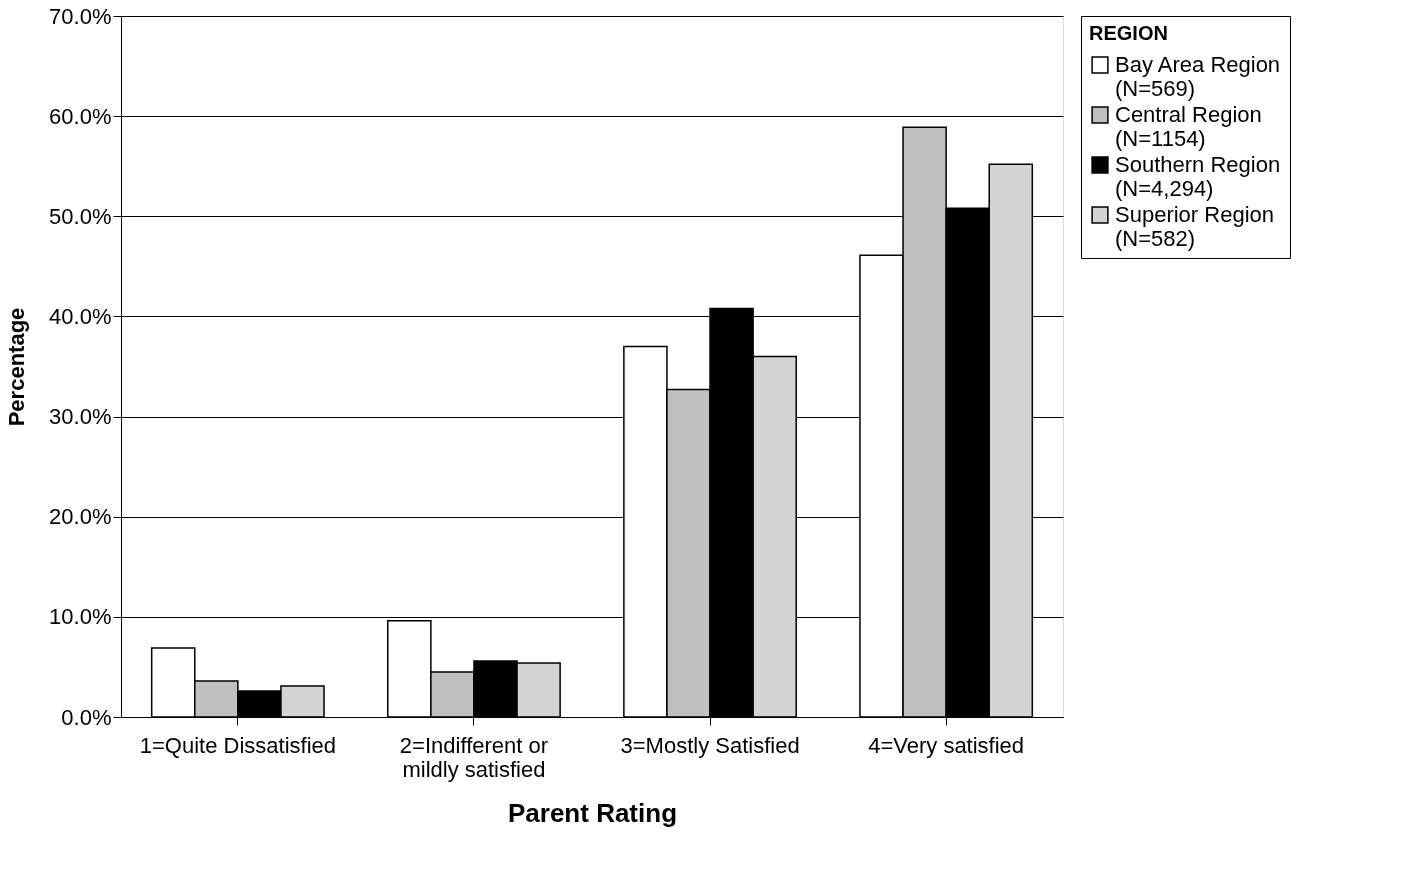 The height and width of the screenshot is (870, 1426). Describe the element at coordinates (80, 316) in the screenshot. I see `y-tick-label: 40.0%` at that location.